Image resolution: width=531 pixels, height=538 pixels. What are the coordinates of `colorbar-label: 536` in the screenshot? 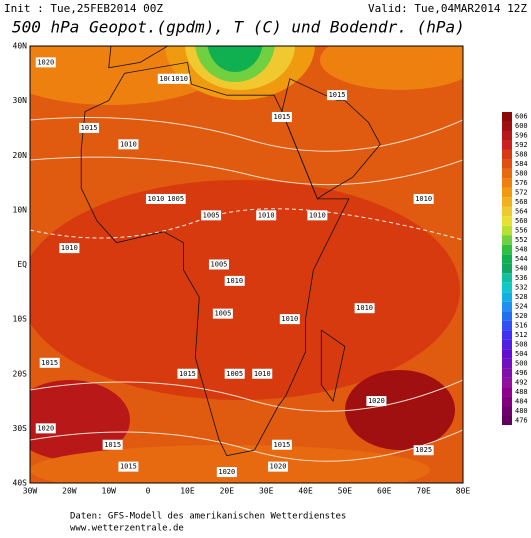 It's located at (521, 278).